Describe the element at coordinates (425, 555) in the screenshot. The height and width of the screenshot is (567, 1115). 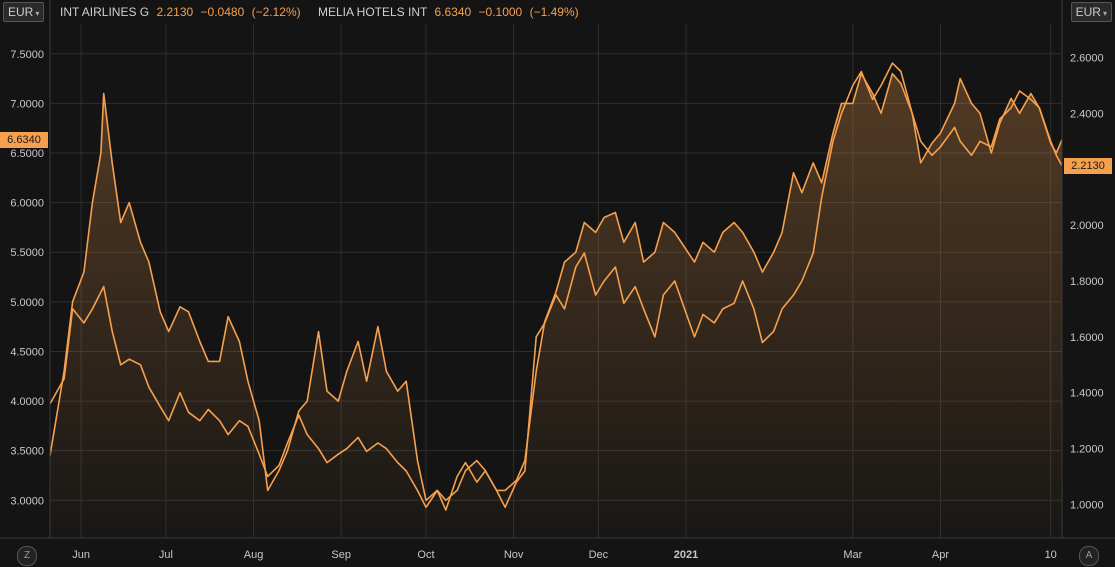
I see `x-tick-label: Oct` at that location.